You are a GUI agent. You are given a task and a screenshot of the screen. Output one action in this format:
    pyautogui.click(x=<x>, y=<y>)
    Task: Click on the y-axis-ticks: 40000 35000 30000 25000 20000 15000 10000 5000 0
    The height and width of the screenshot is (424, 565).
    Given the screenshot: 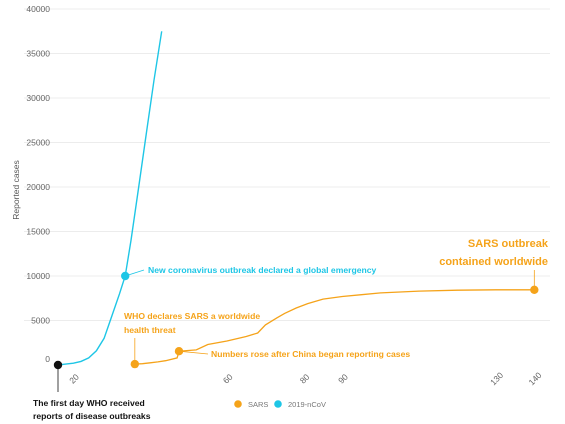 What is the action you would take?
    pyautogui.click(x=38, y=184)
    